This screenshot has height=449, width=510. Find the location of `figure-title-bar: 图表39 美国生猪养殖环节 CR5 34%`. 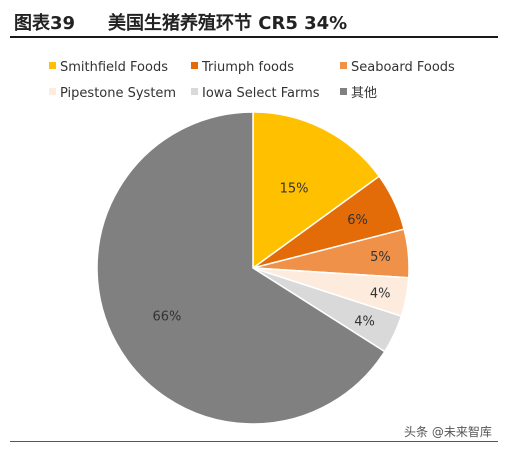

figure-title-bar: 图表39 美国生猪养殖环节 CR5 34% is located at coordinates (254, 22).